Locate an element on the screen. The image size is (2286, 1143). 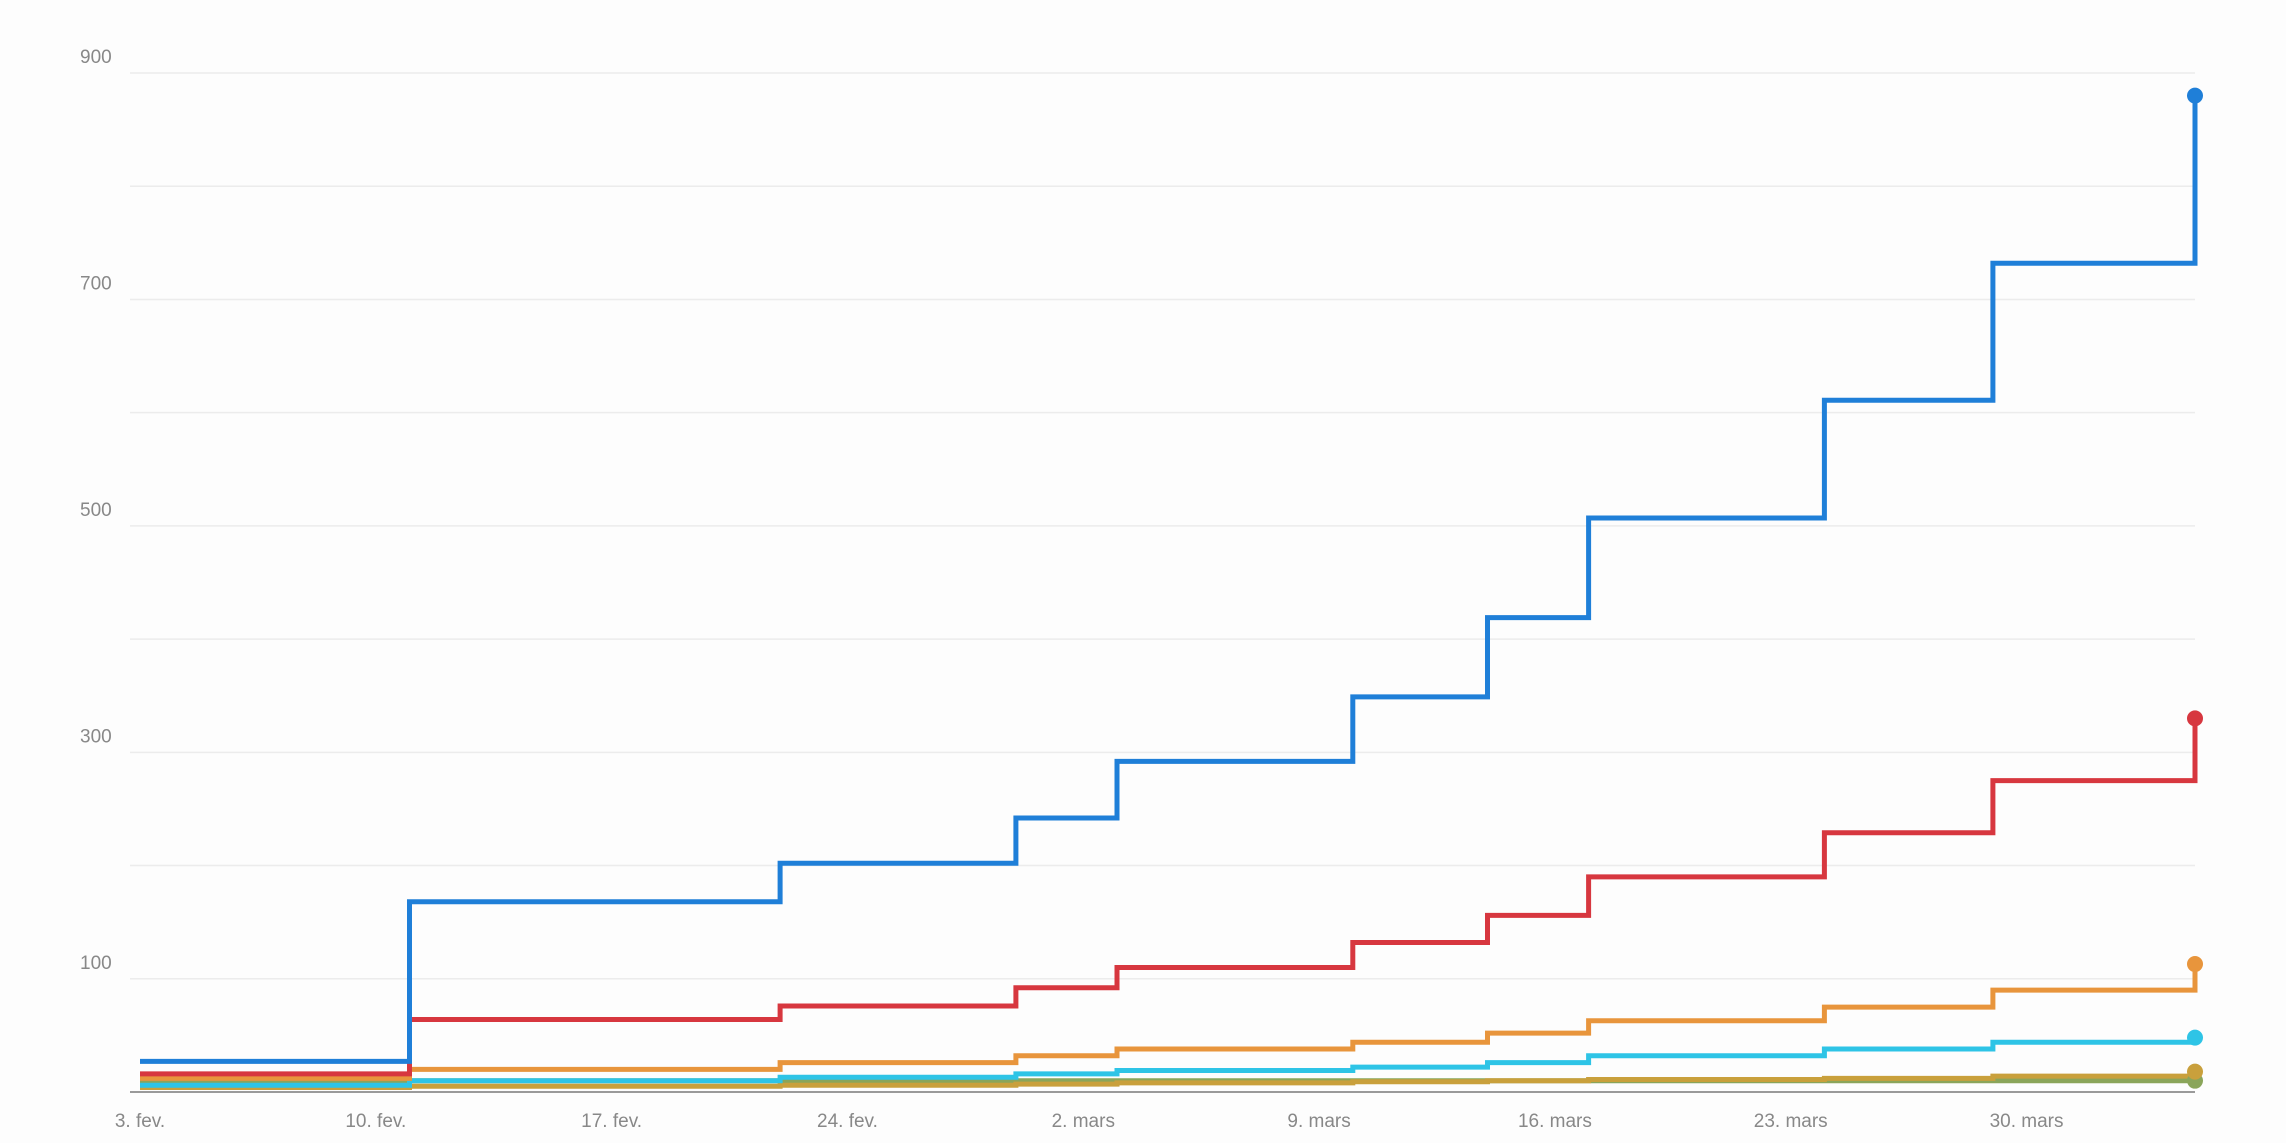
y-tick-label: 300 is located at coordinates (96, 736).